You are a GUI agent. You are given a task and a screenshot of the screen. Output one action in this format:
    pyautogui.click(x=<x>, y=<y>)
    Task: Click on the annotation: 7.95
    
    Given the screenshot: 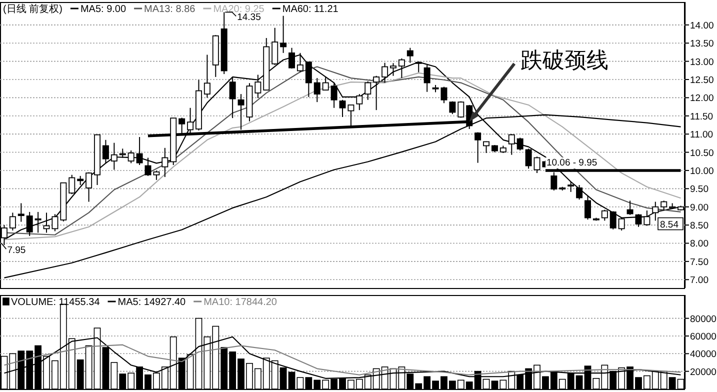 What is the action you would take?
    pyautogui.click(x=16, y=250)
    